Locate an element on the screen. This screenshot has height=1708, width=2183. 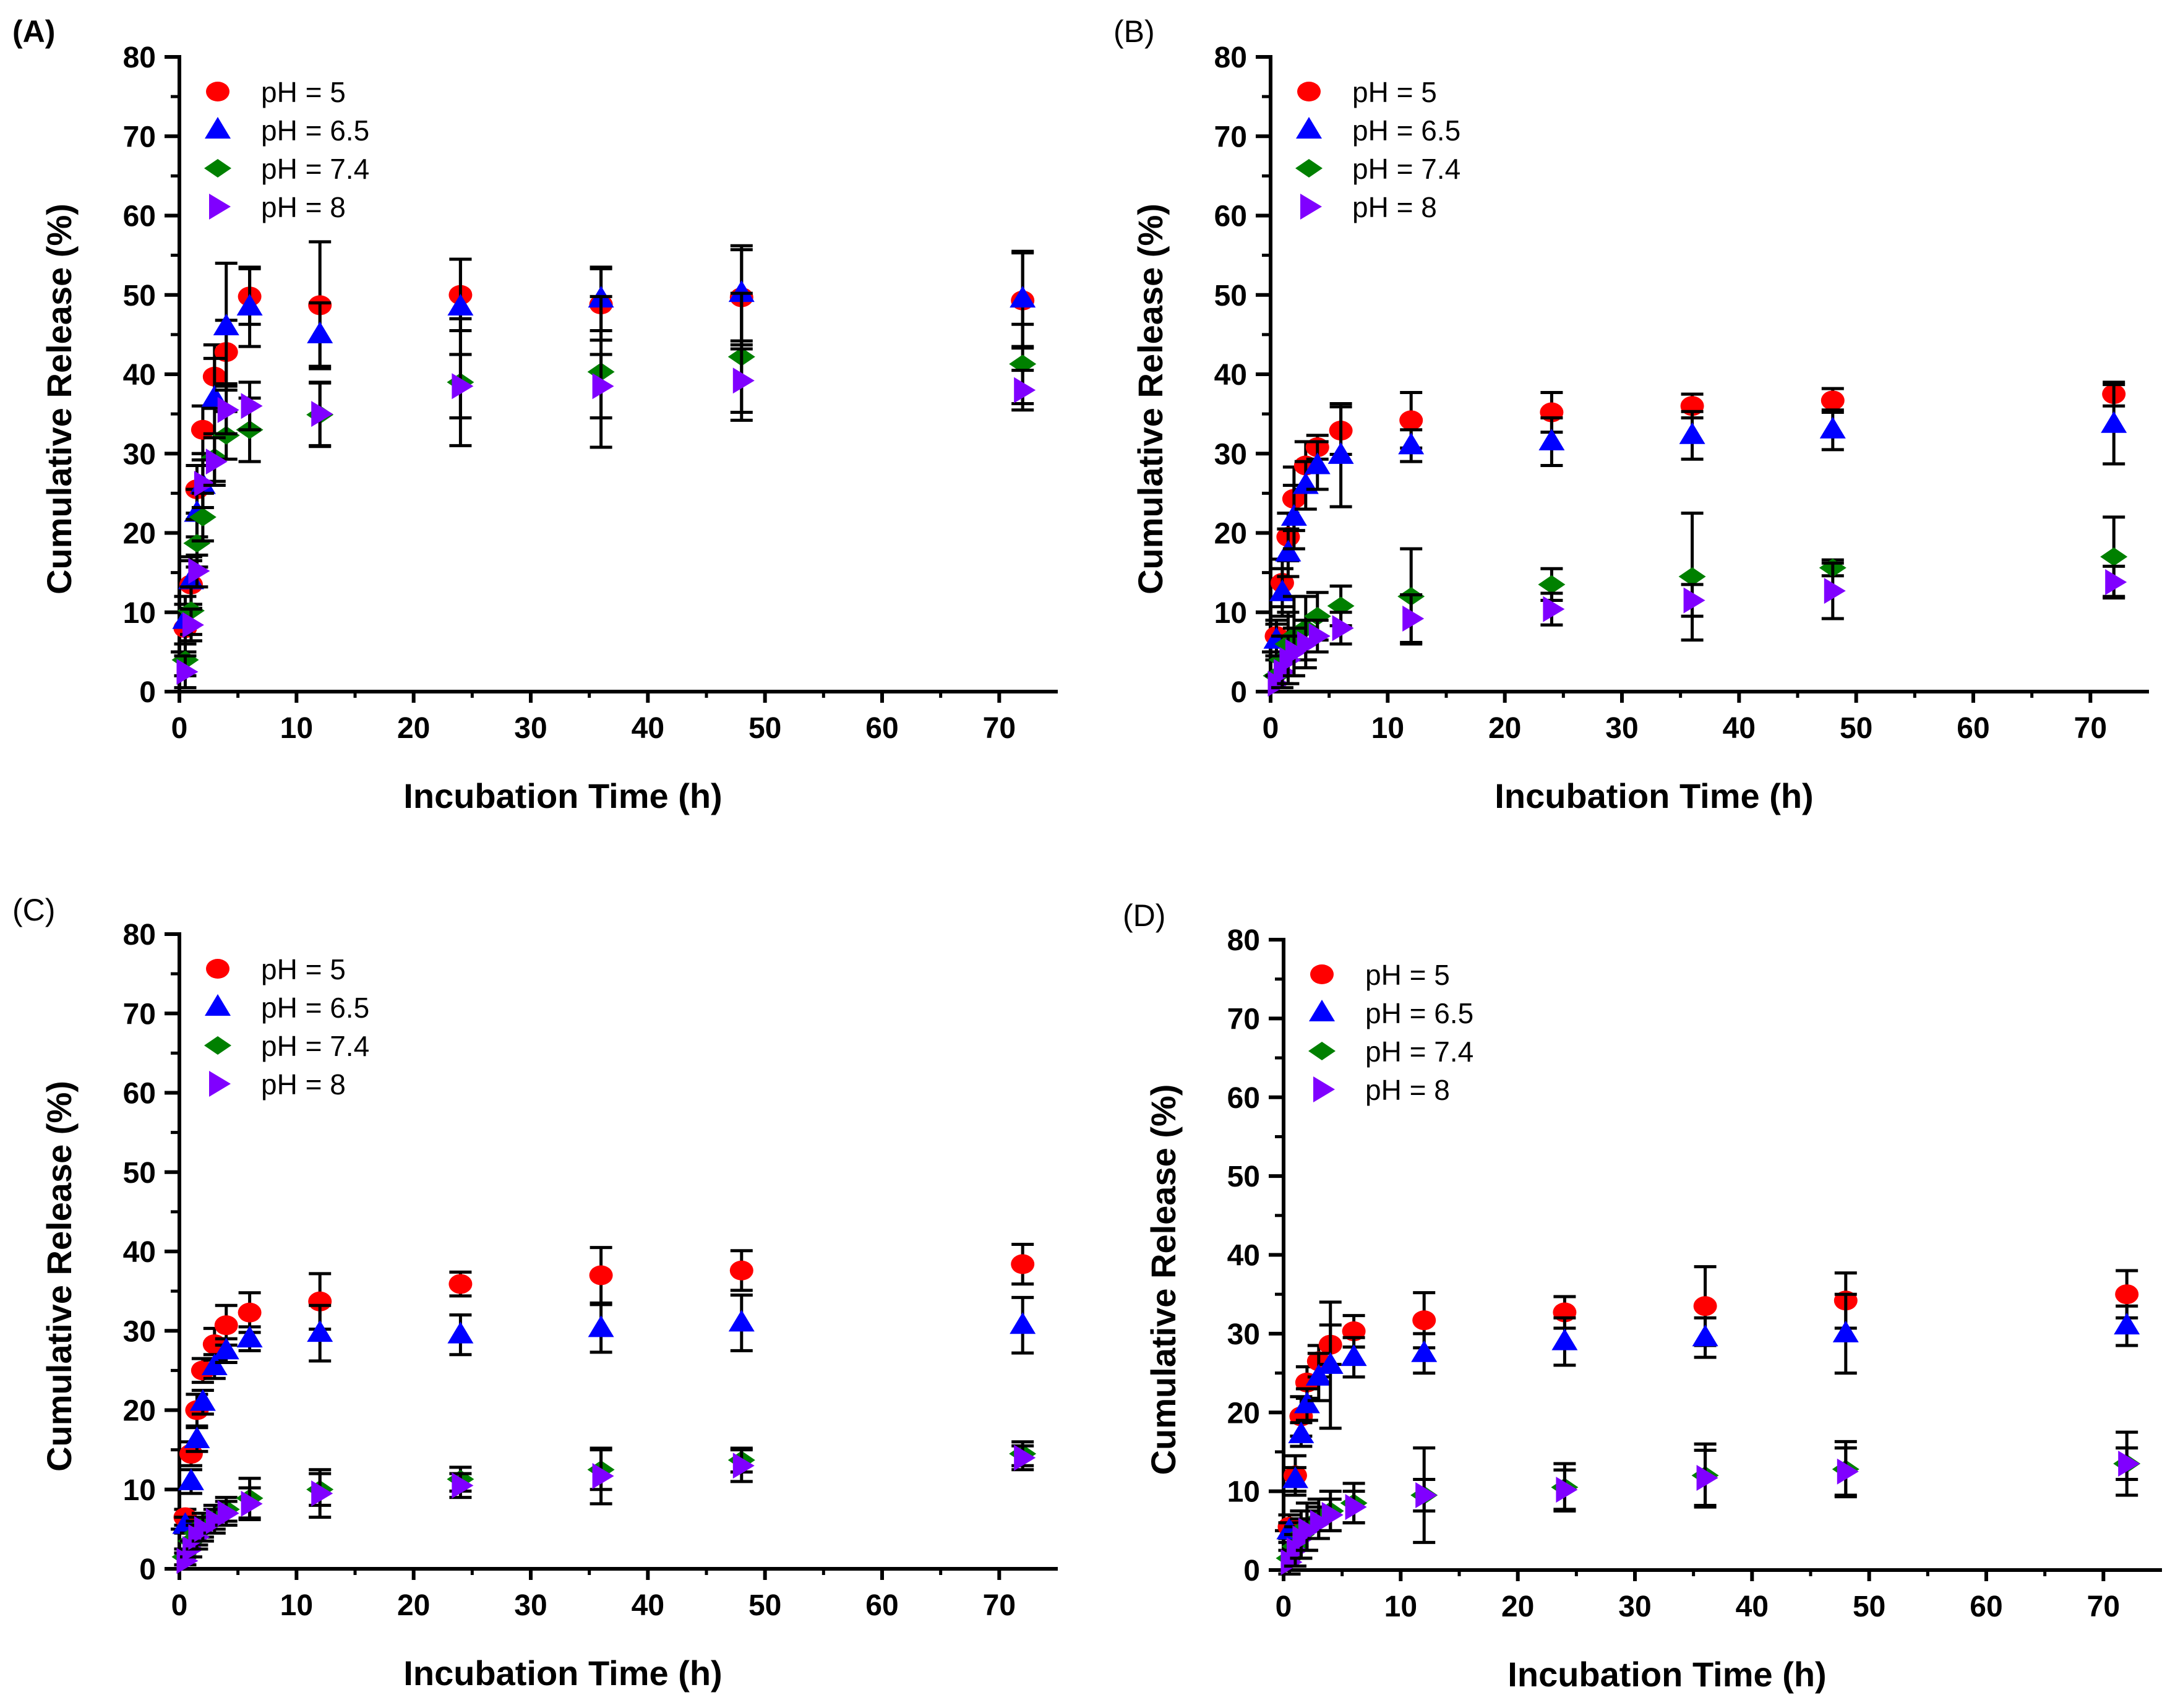
legend-entry: pH = 7.4 is located at coordinates (1419, 1052).